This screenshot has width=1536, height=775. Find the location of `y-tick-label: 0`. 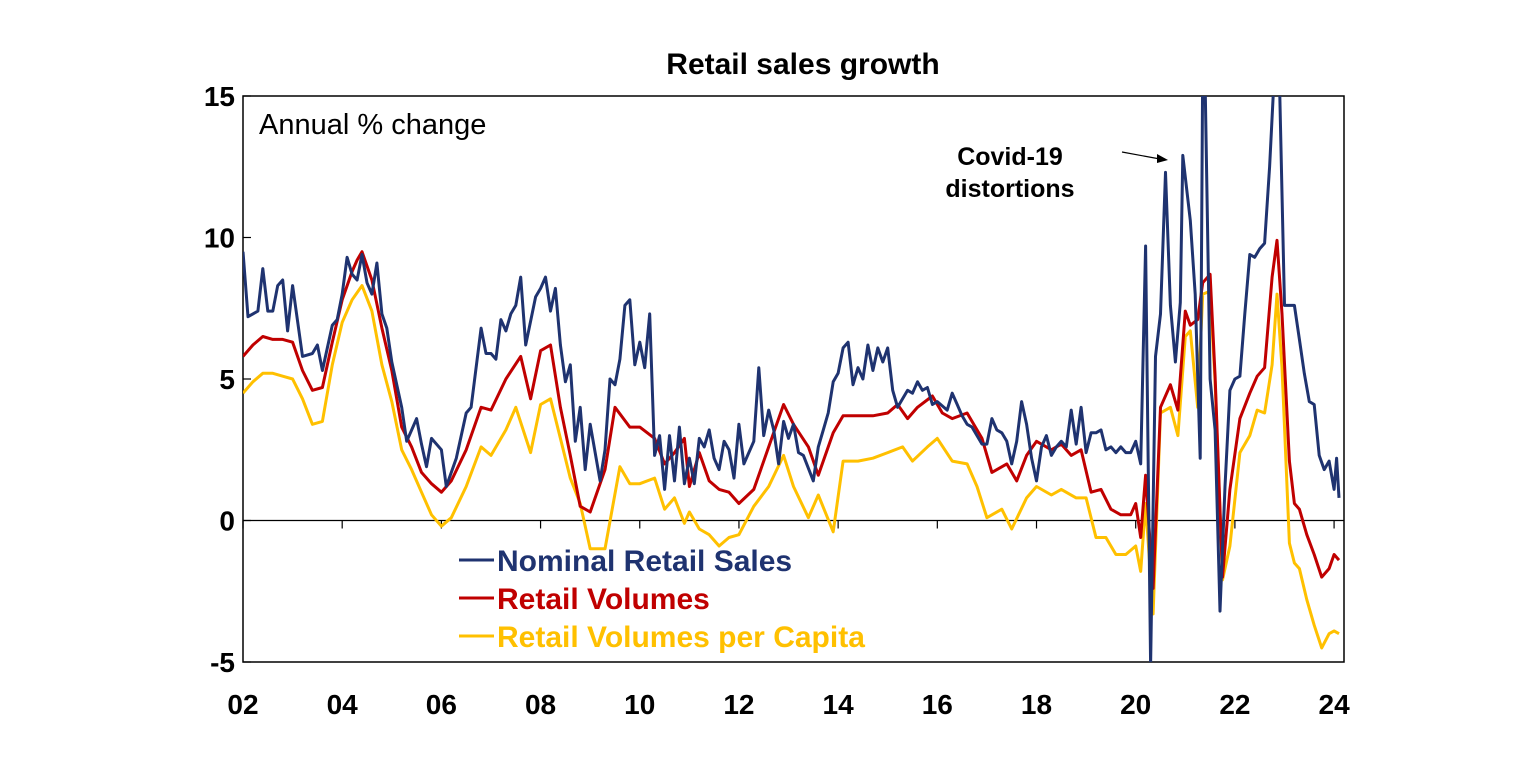

y-tick-label: 0 is located at coordinates (227, 521).